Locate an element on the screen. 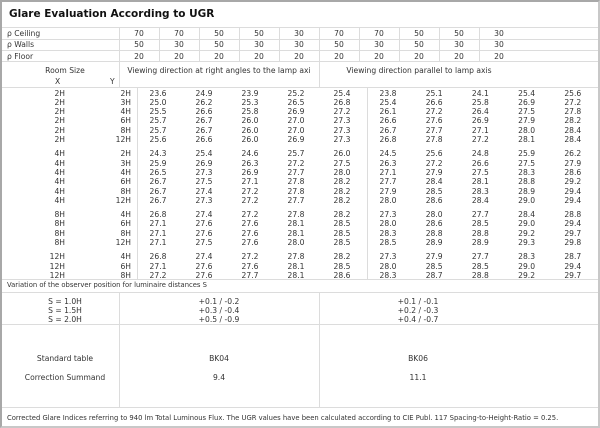 The image size is (600, 428). ugr-value: 28.8 is located at coordinates (480, 233).